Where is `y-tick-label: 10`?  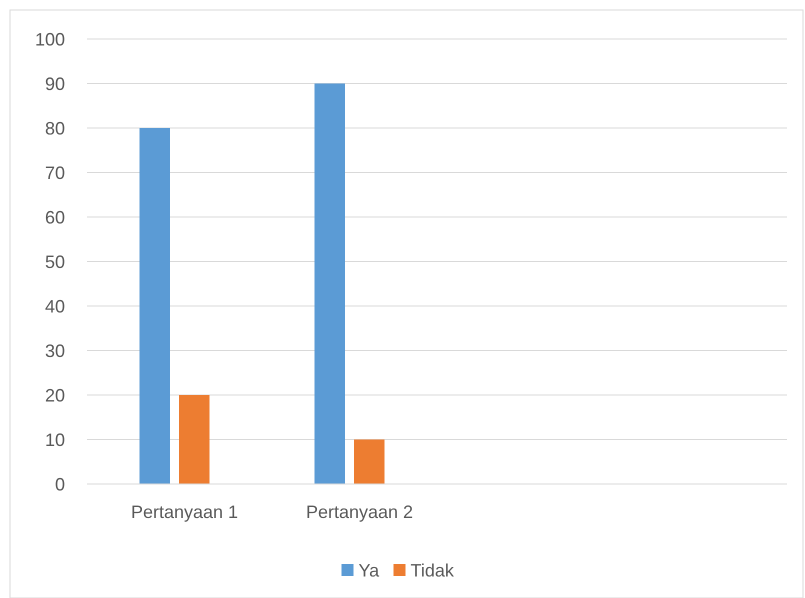
y-tick-label: 10 is located at coordinates (54, 440).